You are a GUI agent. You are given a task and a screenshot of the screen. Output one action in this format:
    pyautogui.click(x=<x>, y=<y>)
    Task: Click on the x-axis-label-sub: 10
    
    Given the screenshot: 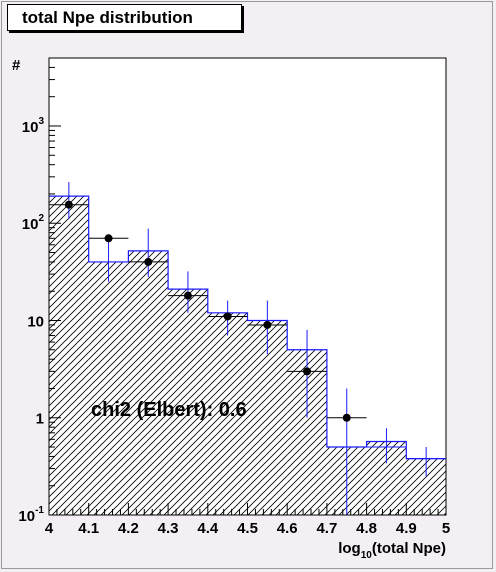 What is the action you would take?
    pyautogui.click(x=367, y=555)
    